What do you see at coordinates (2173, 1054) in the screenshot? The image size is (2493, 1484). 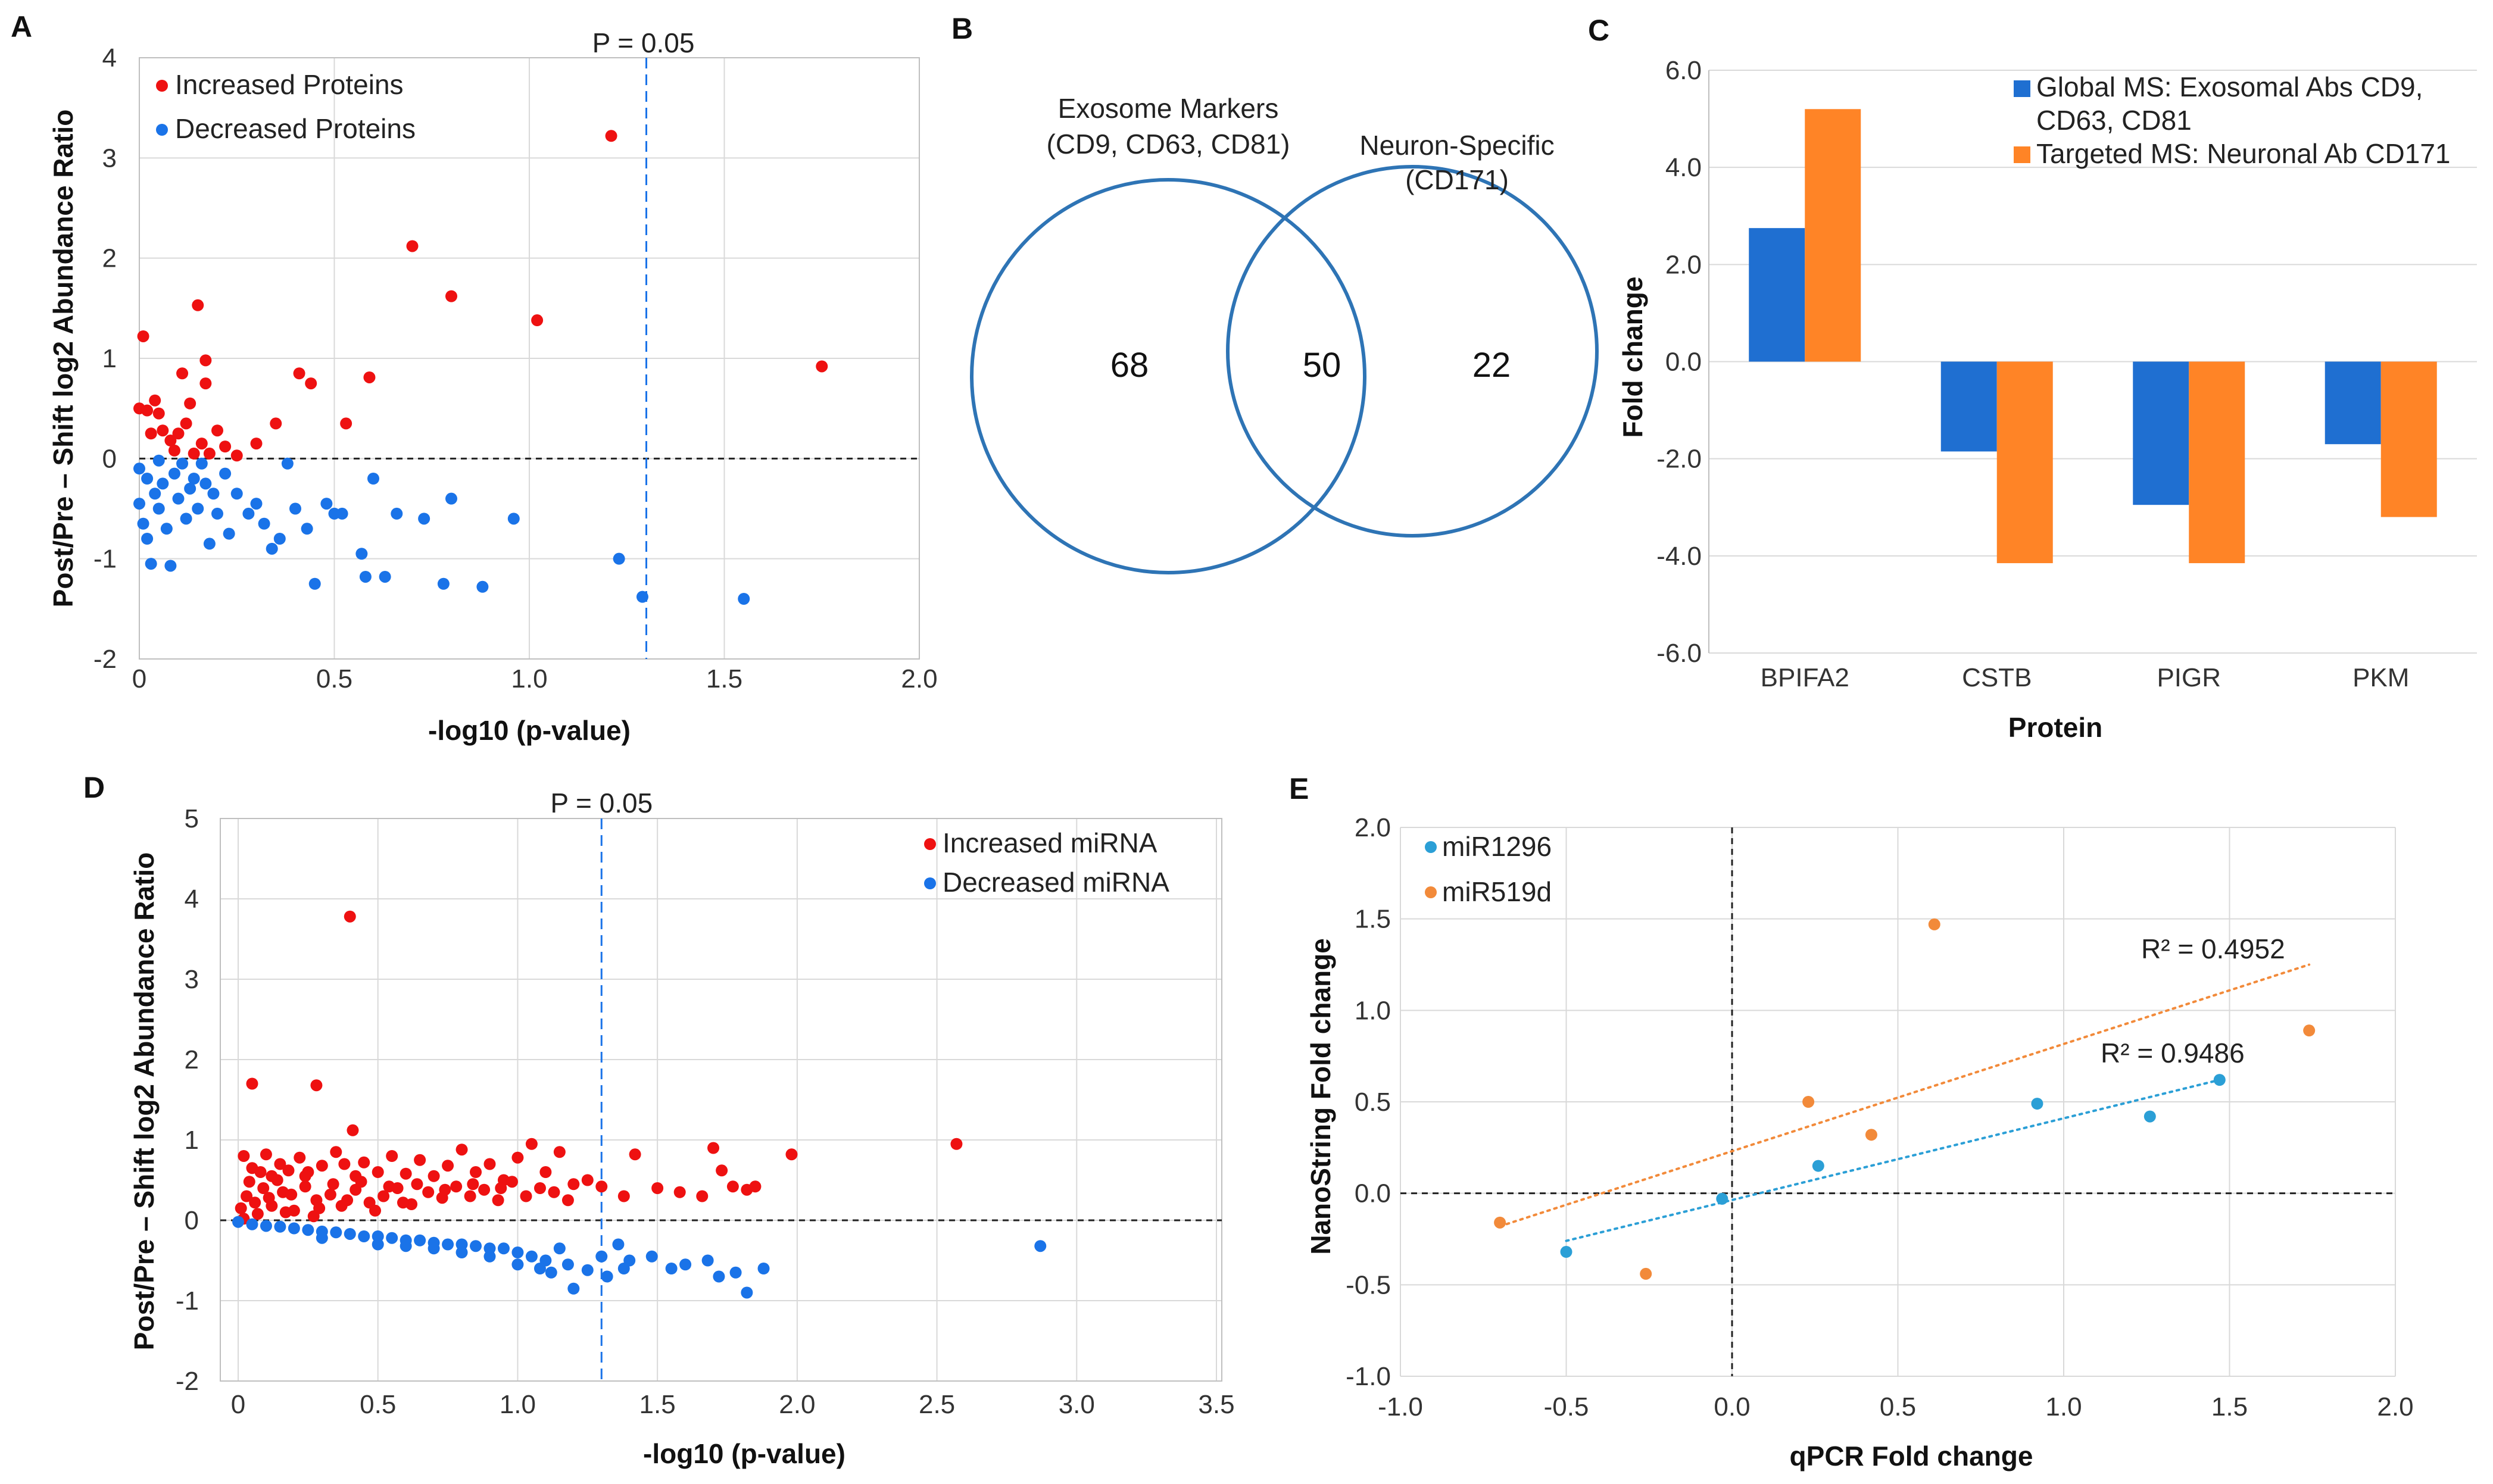 I see `r2-label-mir1296: R² = 0.9486` at bounding box center [2173, 1054].